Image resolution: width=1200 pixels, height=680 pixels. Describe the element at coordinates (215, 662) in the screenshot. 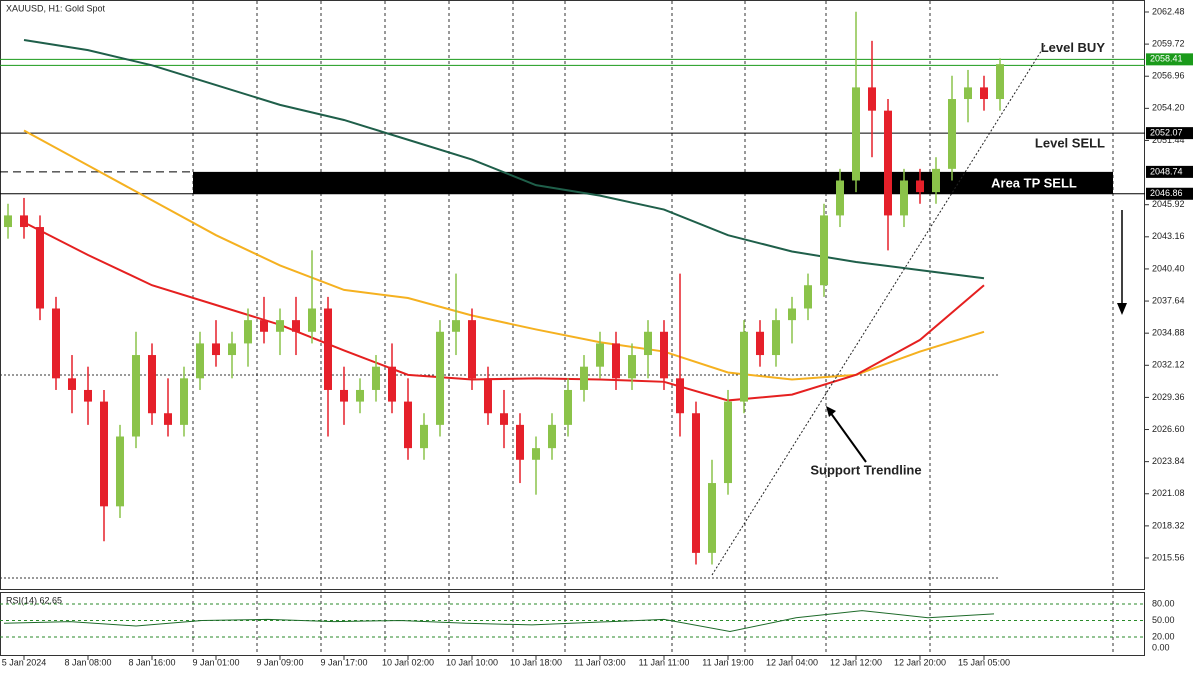

I see `x-tick-label: 9 Jan 01:00` at that location.